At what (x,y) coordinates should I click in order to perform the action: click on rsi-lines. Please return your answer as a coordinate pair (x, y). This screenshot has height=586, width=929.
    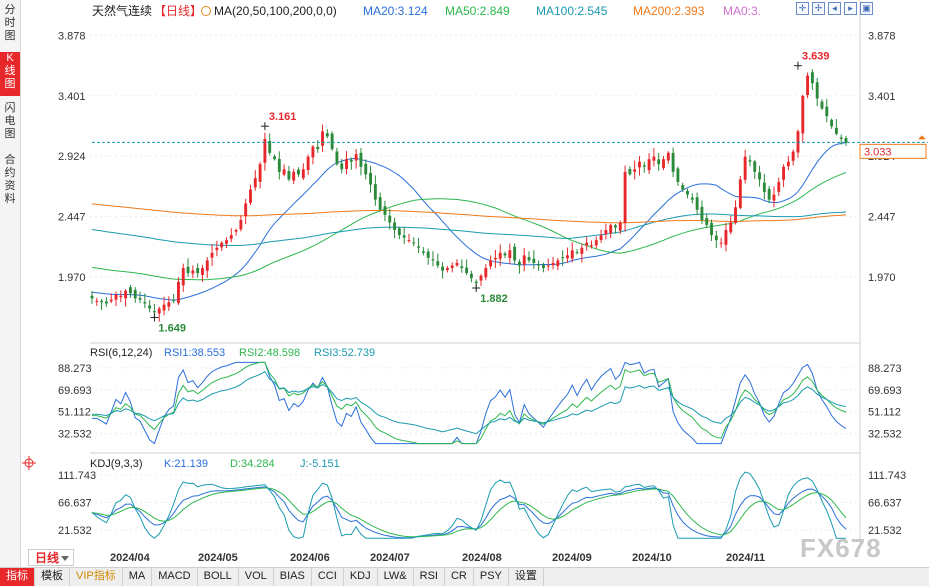
    Looking at the image, I should click on (469, 403).